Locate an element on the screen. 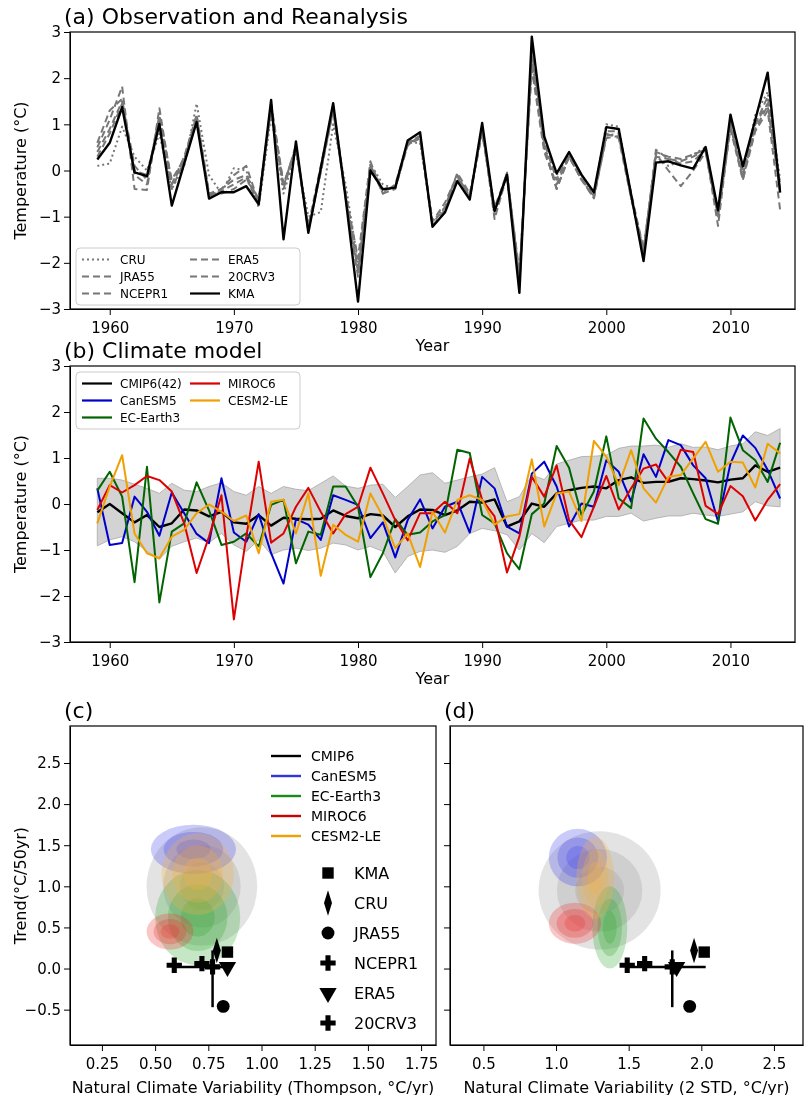 This screenshot has height=1095, width=805. y-tick-label: 2.5 is located at coordinates (49, 763).